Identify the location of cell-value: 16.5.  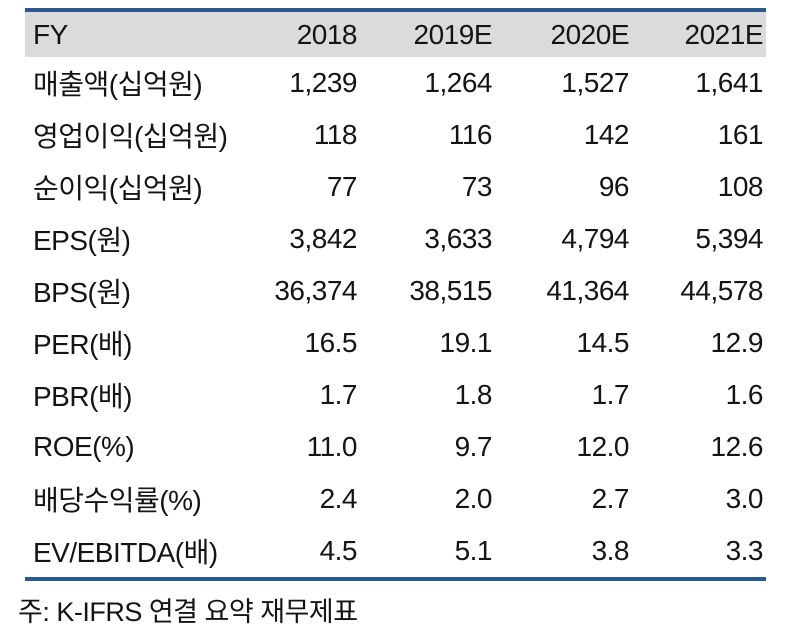
(292, 343).